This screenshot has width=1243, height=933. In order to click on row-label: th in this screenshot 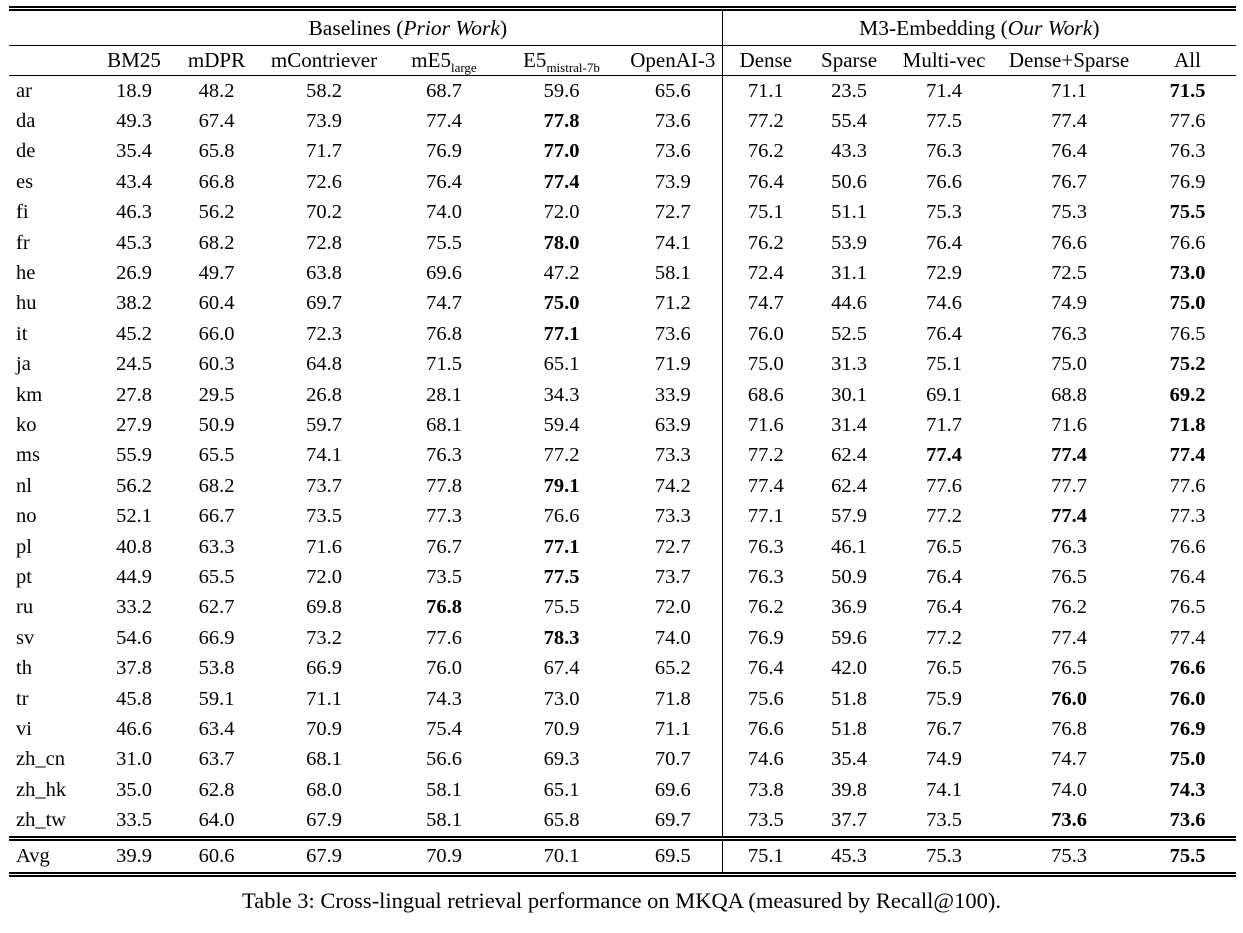, I will do `click(24, 668)`.